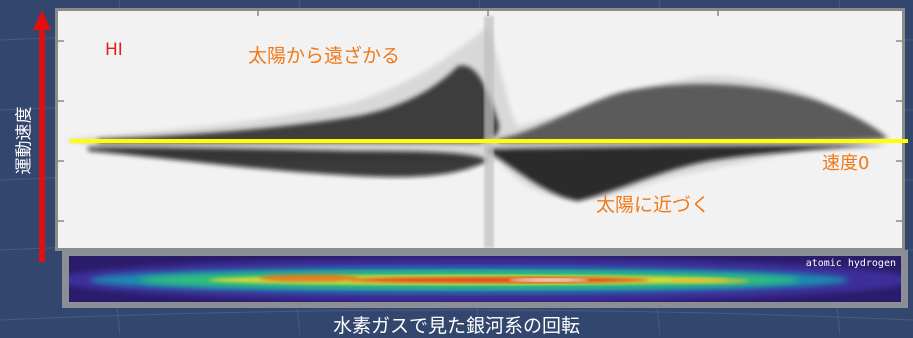 Image resolution: width=913 pixels, height=338 pixels. What do you see at coordinates (324, 56) in the screenshot?
I see `receding-label: 太陽から遠ざかる` at bounding box center [324, 56].